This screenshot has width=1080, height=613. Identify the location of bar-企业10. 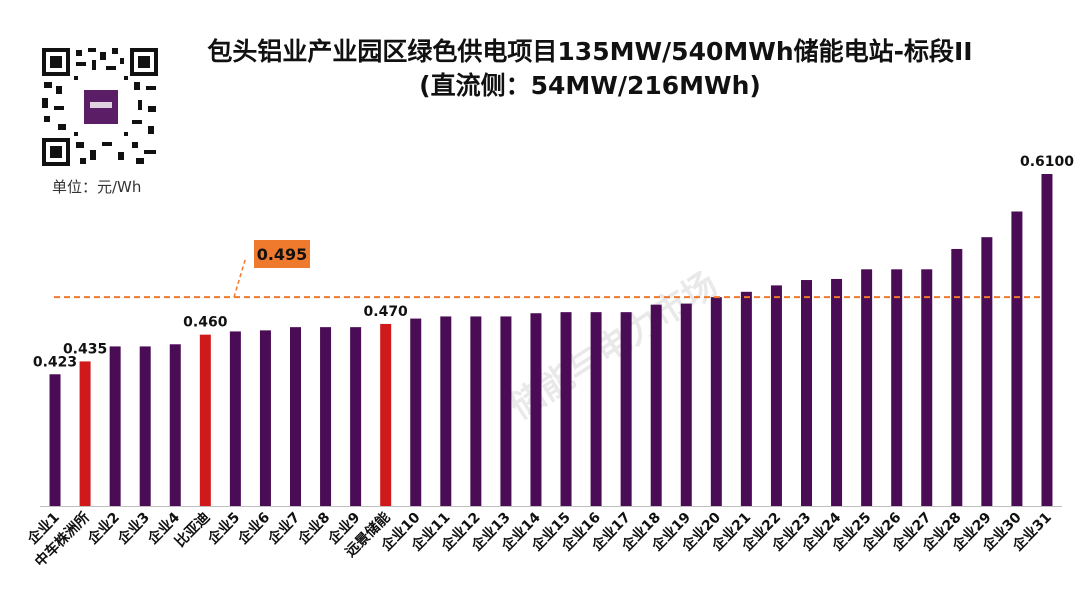
(416, 412).